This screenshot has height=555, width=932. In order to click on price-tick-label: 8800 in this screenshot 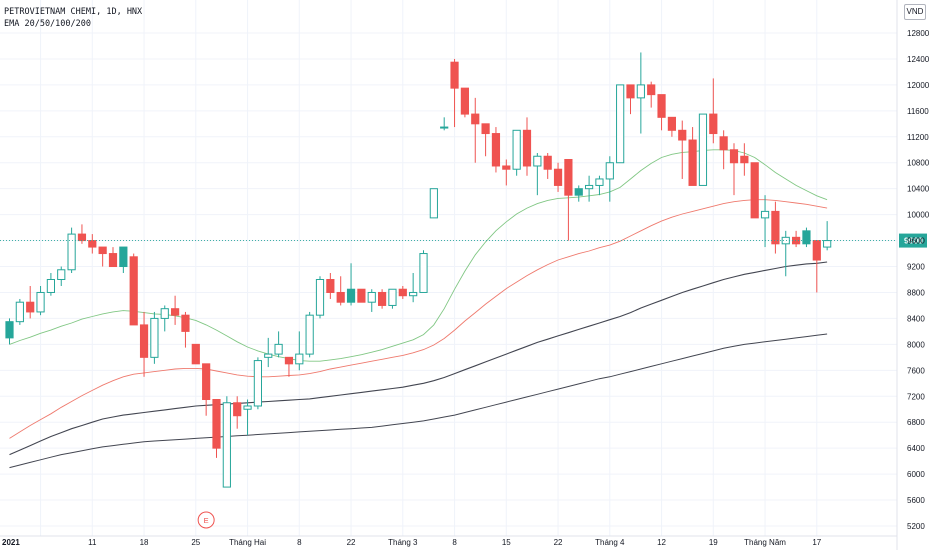, I will do `click(916, 292)`.